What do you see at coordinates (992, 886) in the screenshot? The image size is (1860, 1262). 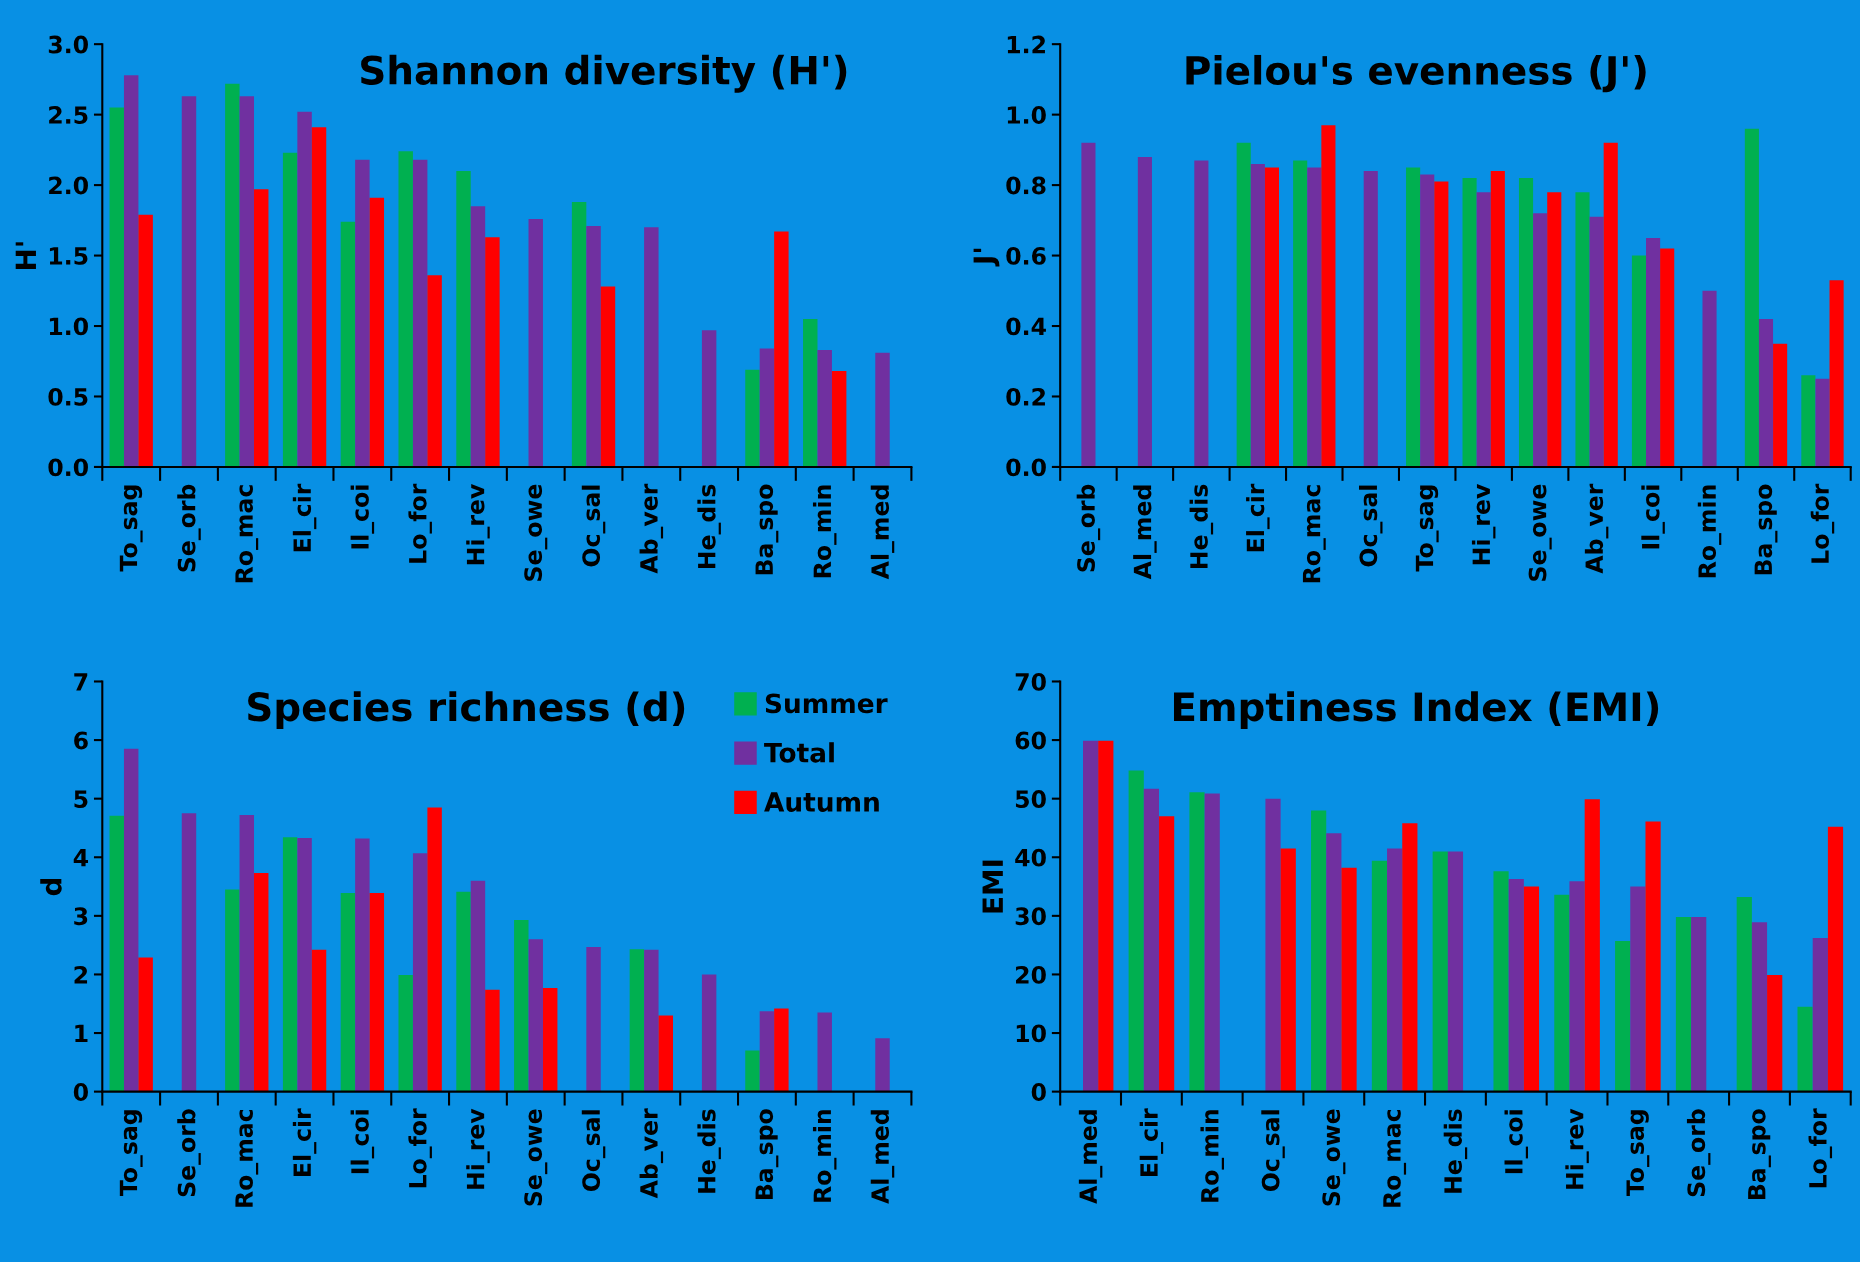 I see `y-axis-title: EMI` at bounding box center [992, 886].